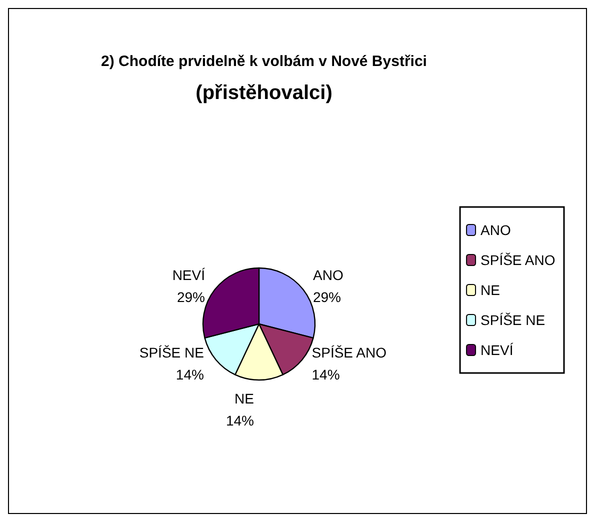 The width and height of the screenshot is (595, 522). What do you see at coordinates (495, 230) in the screenshot?
I see `legend-label: ANO` at bounding box center [495, 230].